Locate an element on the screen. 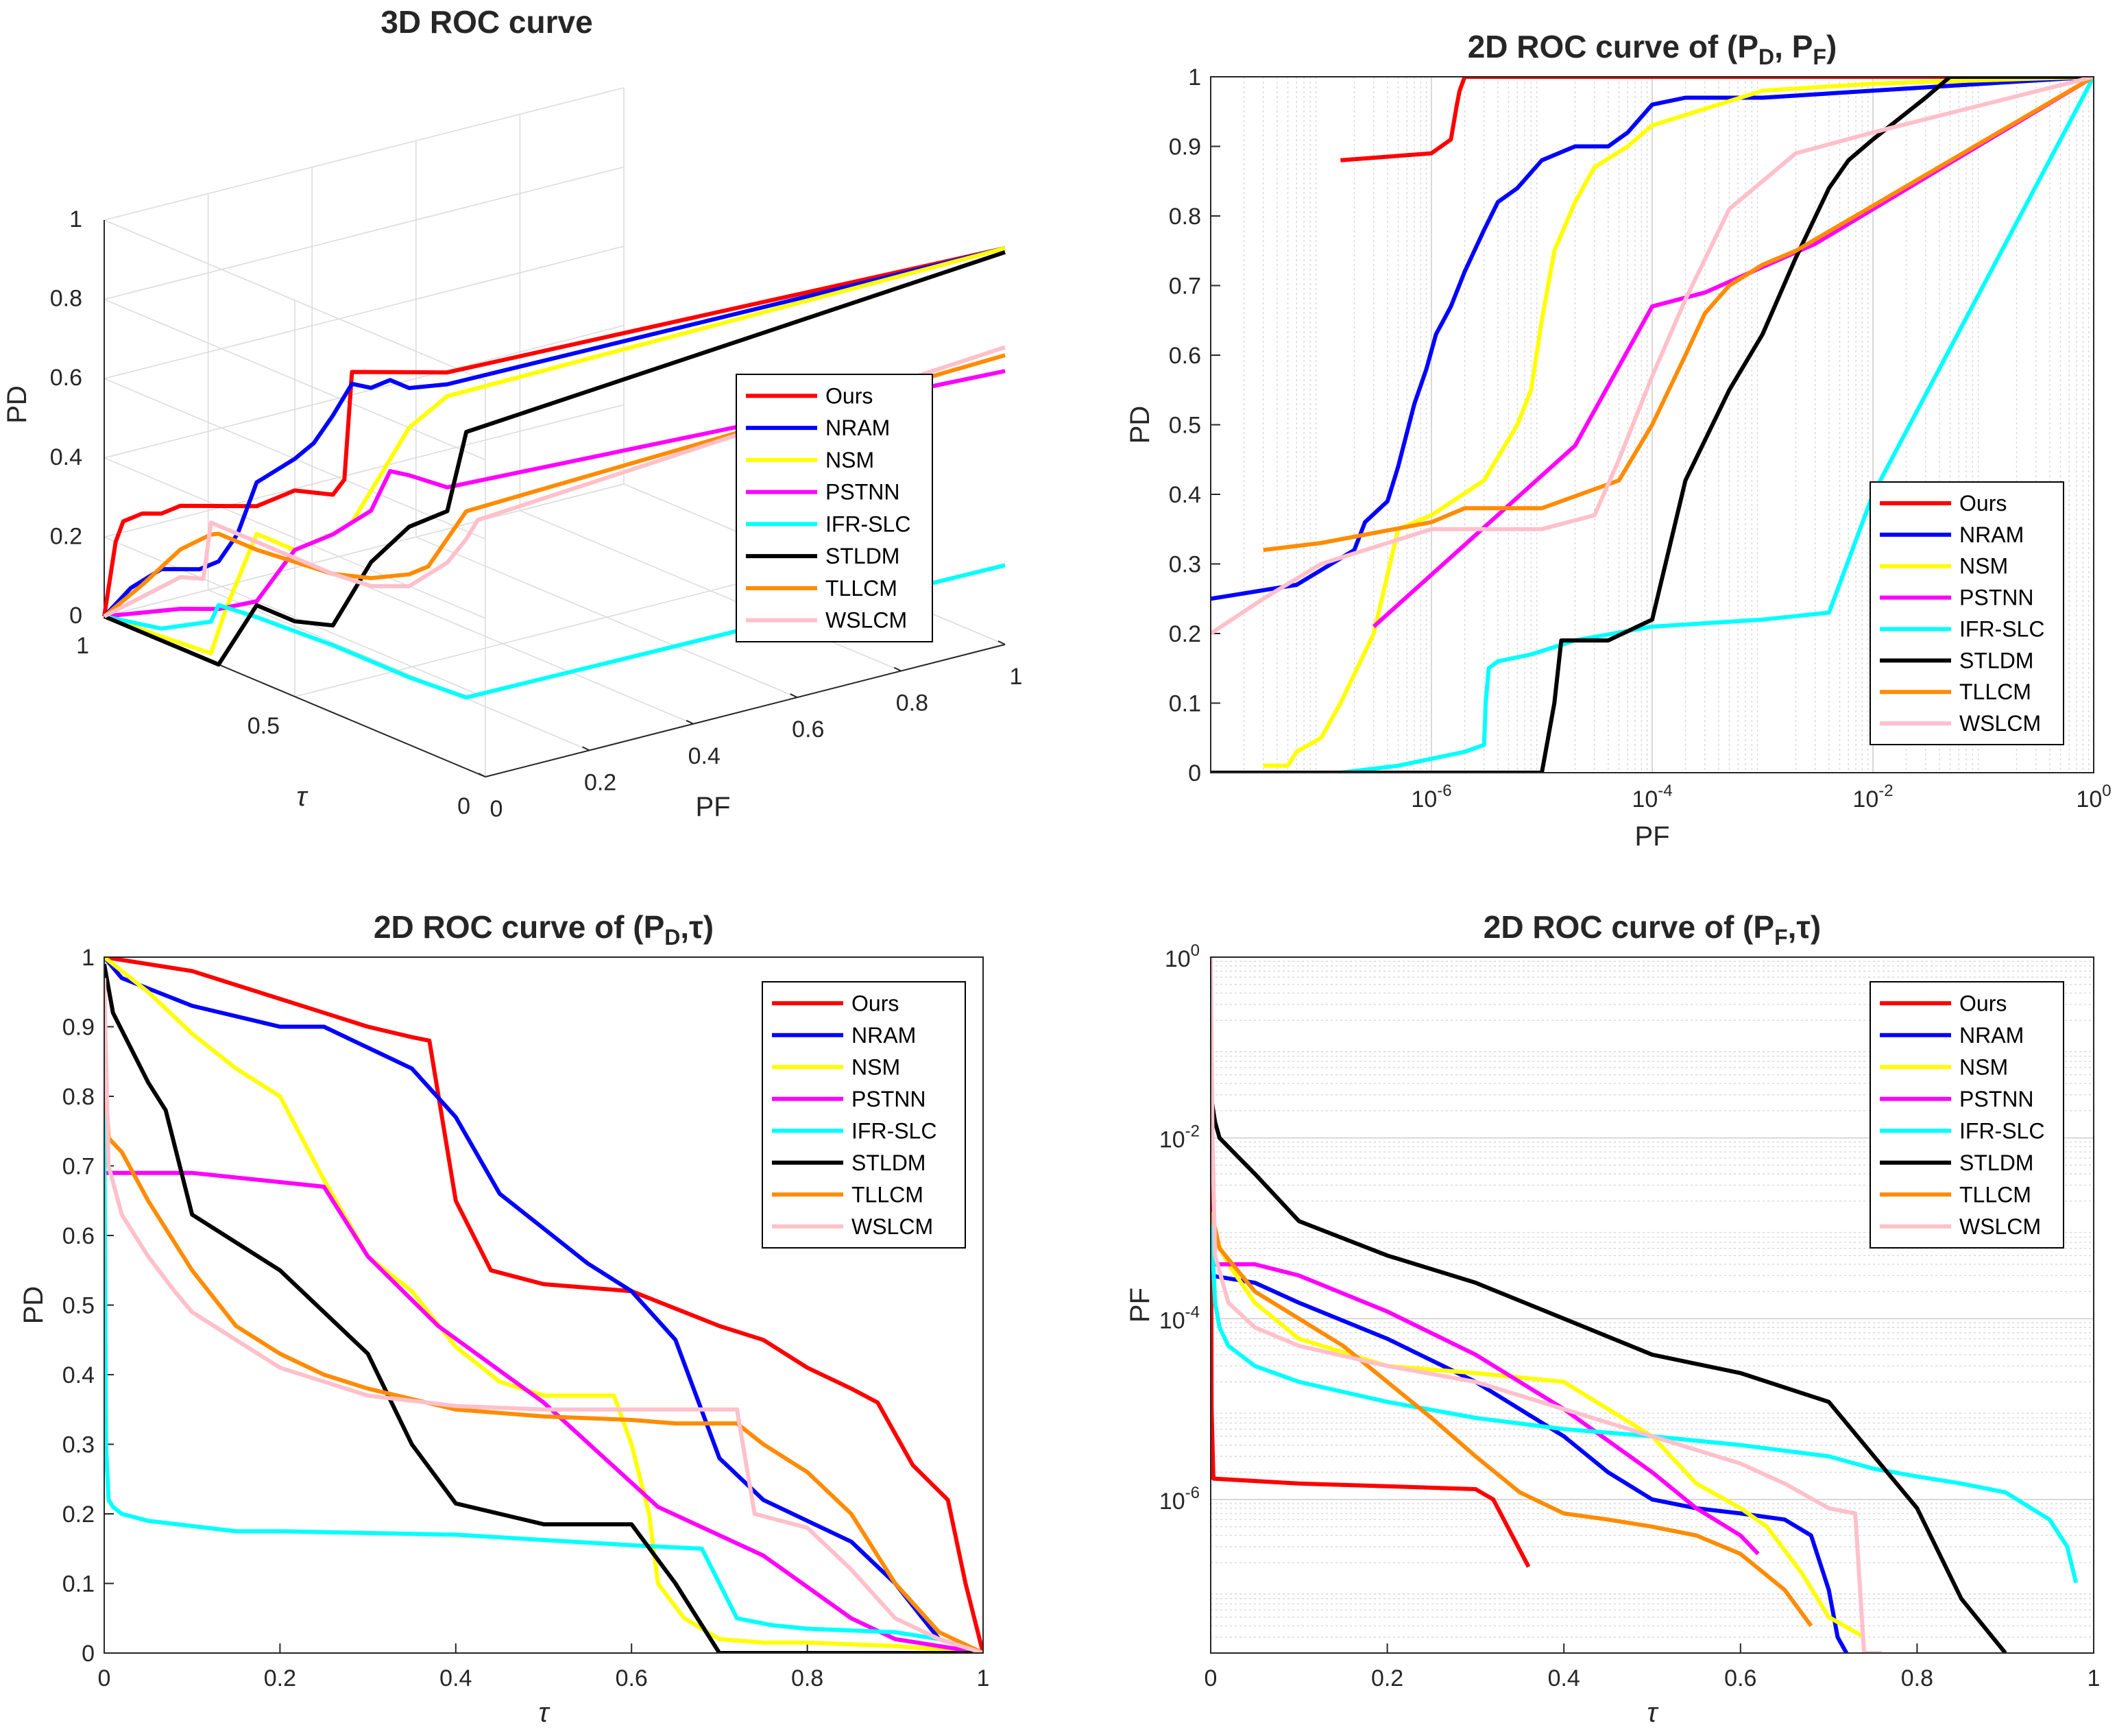 This screenshot has width=2117, height=1736. pf-axis is located at coordinates (745, 710).